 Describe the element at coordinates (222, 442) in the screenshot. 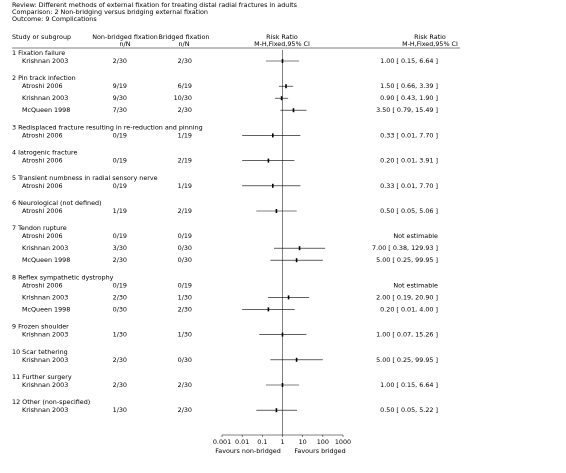

I see `x-tick-label: 0.001` at that location.